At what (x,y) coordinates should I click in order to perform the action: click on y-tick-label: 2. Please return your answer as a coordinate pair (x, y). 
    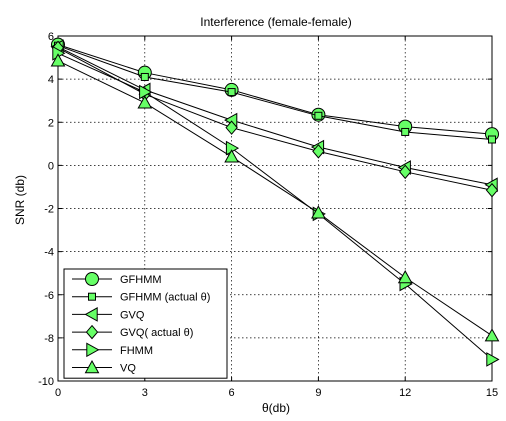
    Looking at the image, I should click on (51, 123).